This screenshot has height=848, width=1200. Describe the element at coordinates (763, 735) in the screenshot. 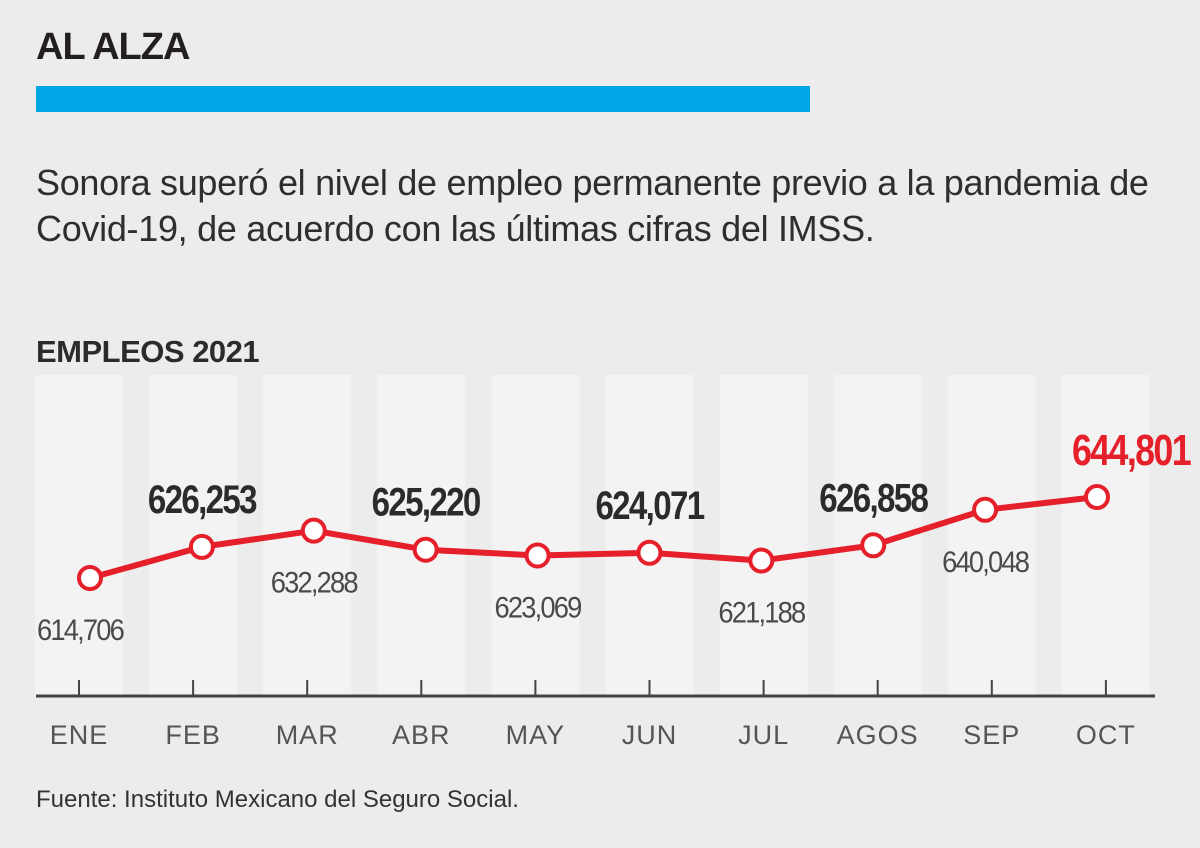

I see `x-tick-label: JUL` at that location.